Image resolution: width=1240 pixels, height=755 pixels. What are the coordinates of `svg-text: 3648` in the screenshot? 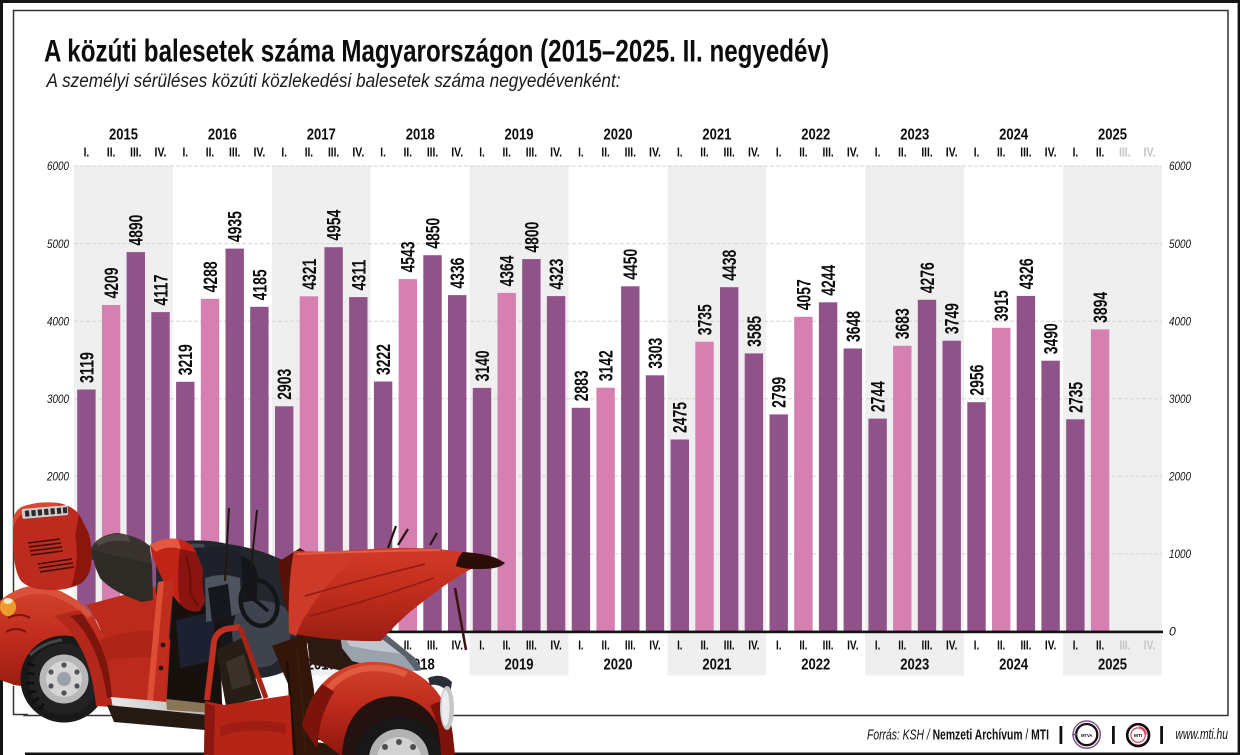 It's located at (854, 326).